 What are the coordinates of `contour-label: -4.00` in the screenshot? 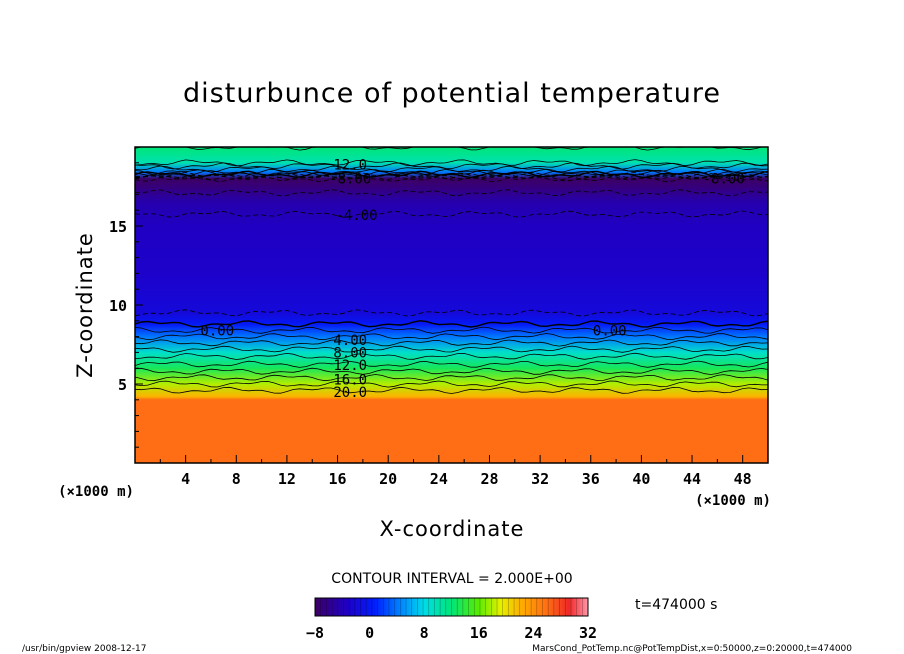 It's located at (356, 216).